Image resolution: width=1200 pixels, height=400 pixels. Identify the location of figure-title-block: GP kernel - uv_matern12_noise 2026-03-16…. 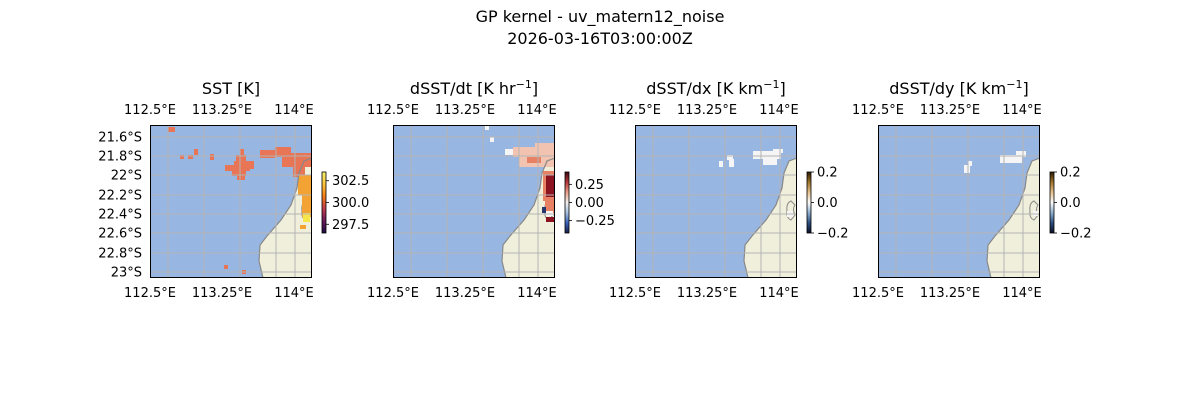
(600, 28).